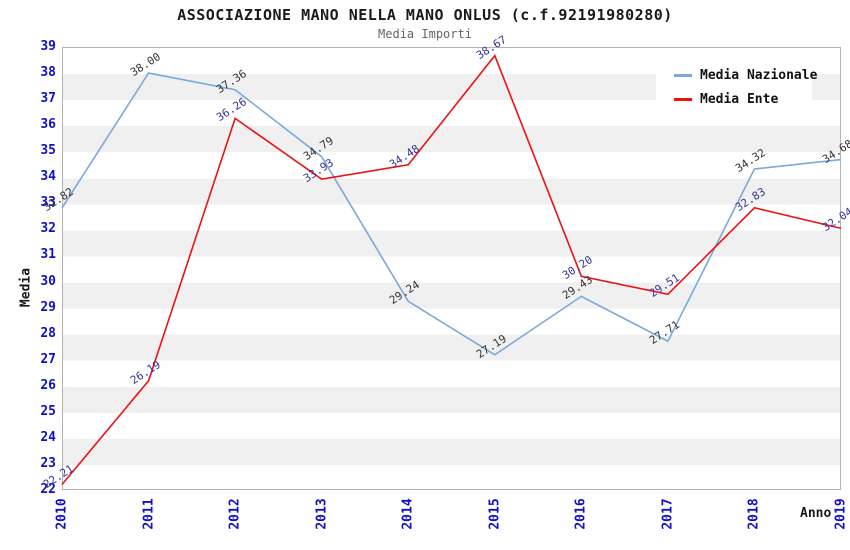 This screenshot has height=550, width=850. Describe the element at coordinates (48, 489) in the screenshot. I see `y-tick-label: 22` at that location.